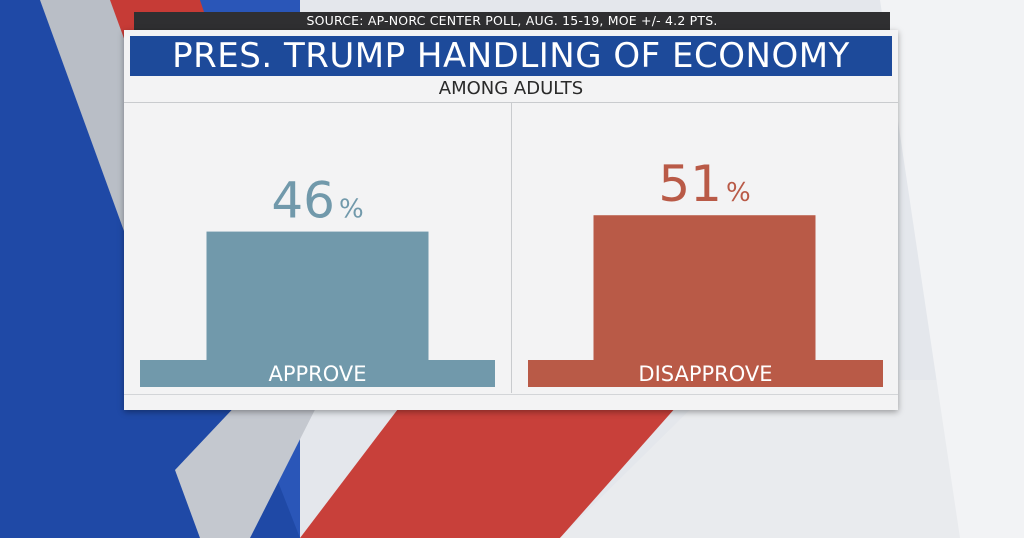 The width and height of the screenshot is (1024, 538). I want to click on label-band-approve, so click(317, 373).